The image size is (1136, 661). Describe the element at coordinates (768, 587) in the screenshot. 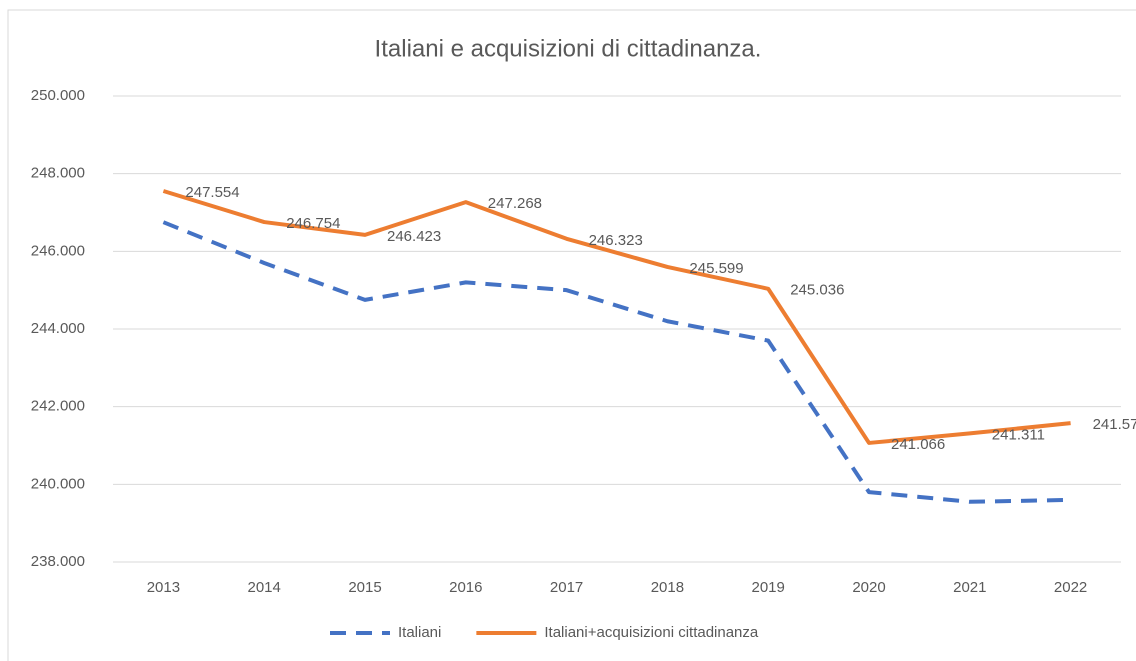

I see `x-tick-label: 2019` at that location.